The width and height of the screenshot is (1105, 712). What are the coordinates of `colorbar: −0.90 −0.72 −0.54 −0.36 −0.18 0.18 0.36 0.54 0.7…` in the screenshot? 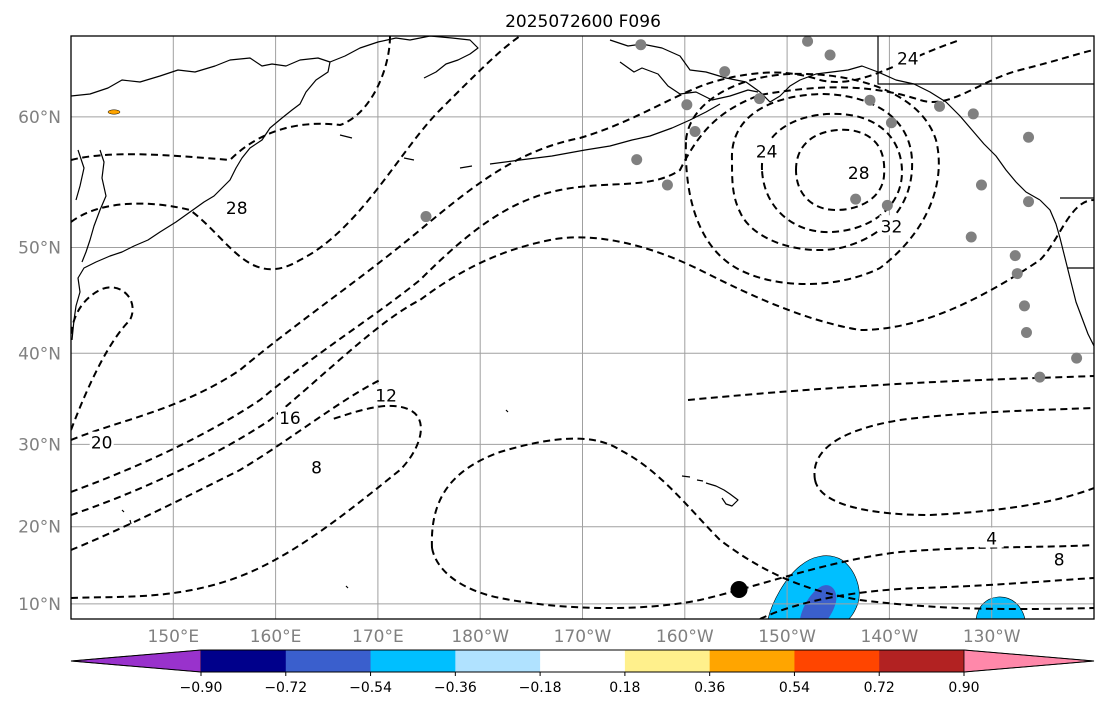 It's located at (582, 672).